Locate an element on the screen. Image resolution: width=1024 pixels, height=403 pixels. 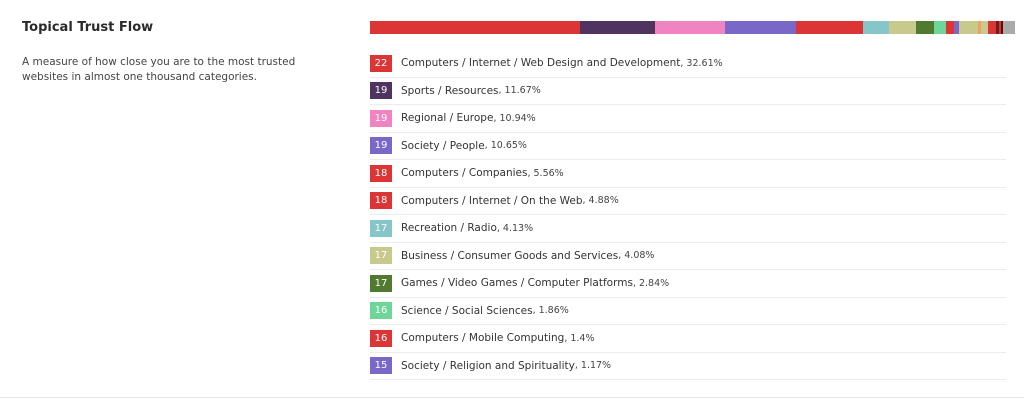
topic-label: Society / People is located at coordinates (443, 145).